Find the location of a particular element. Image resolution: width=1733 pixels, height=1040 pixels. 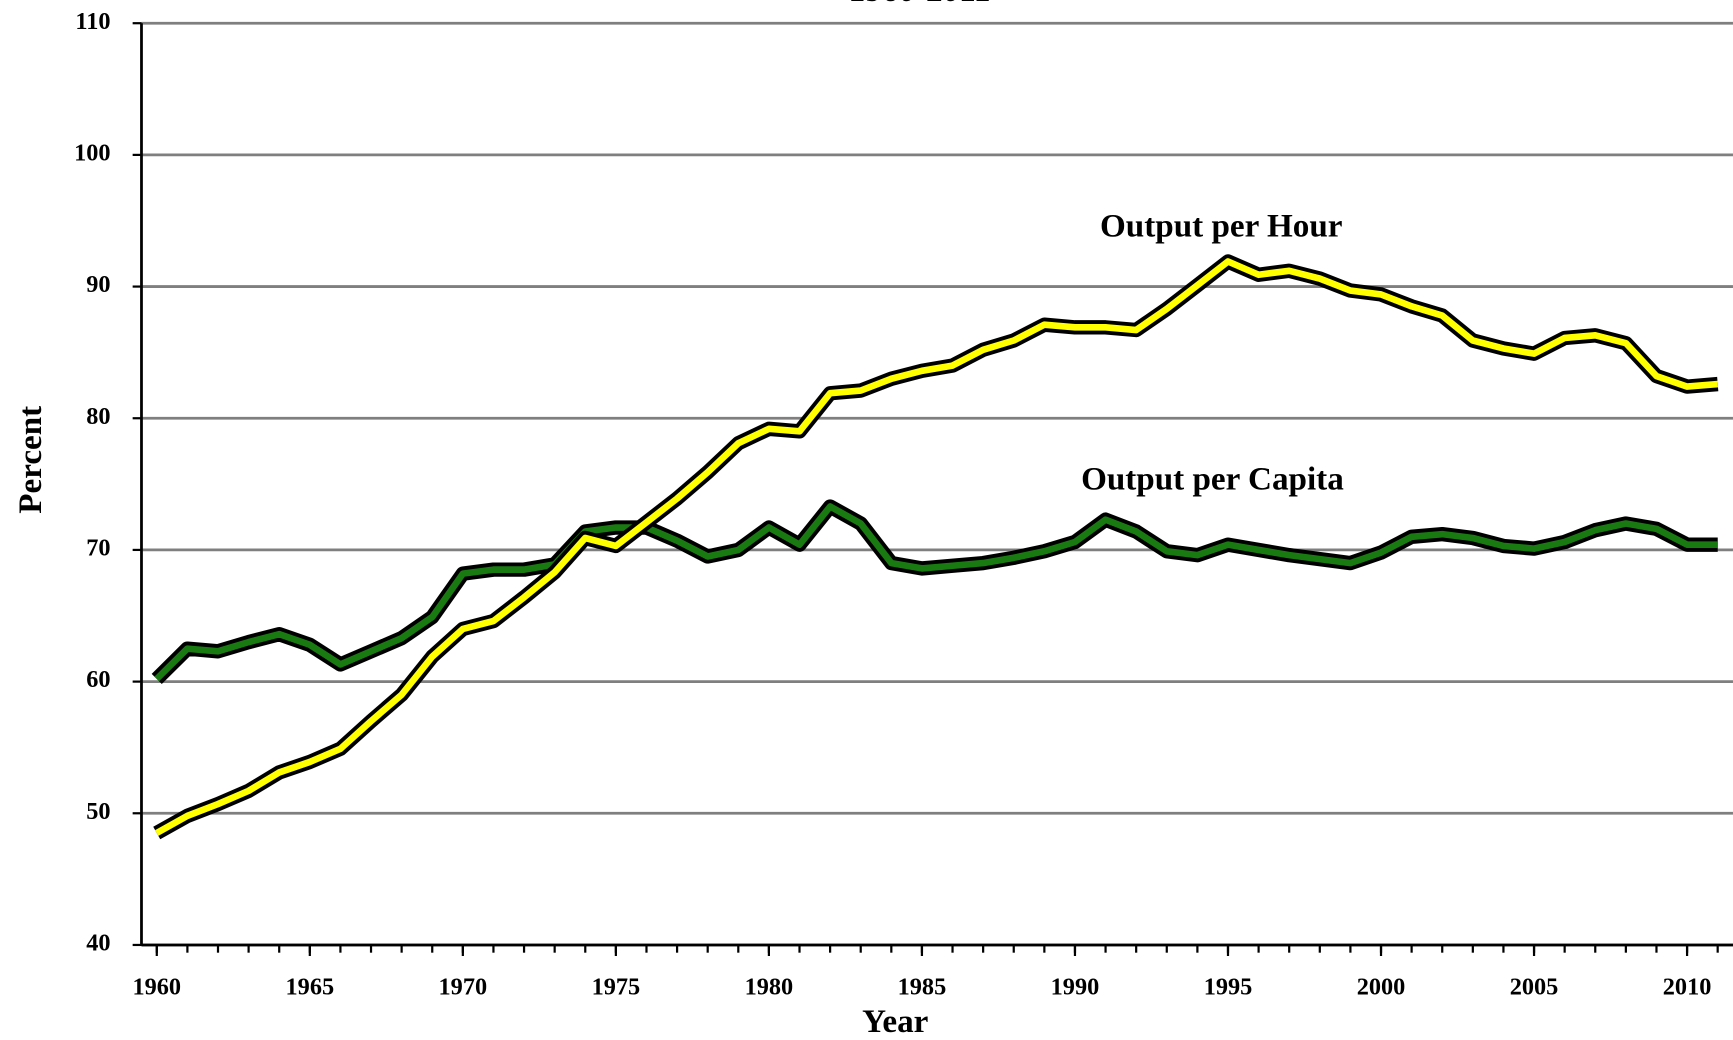

y-tick-label: 100 is located at coordinates (92, 152).